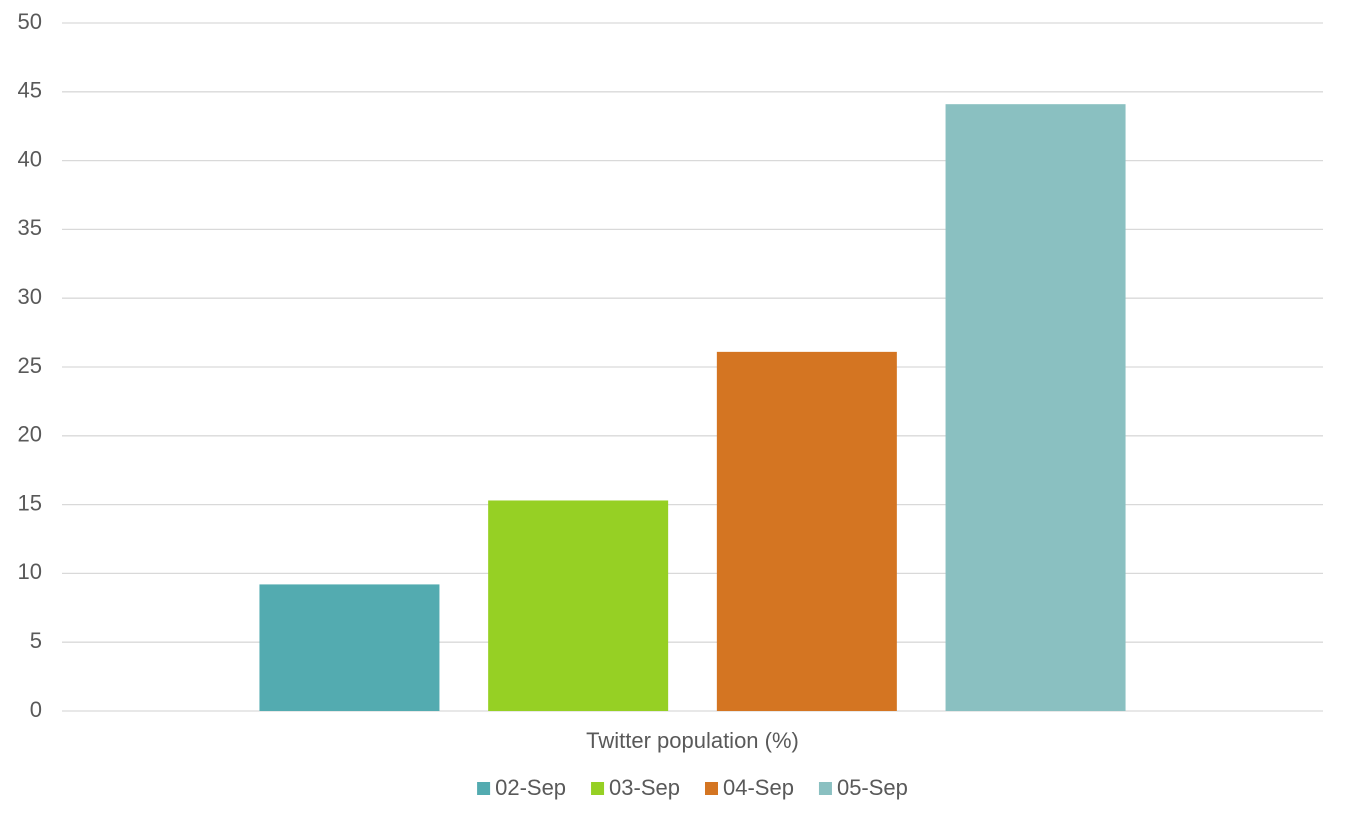 Image resolution: width=1347 pixels, height=820 pixels. Describe the element at coordinates (758, 787) in the screenshot. I see `legend-label: 04-Sep` at that location.